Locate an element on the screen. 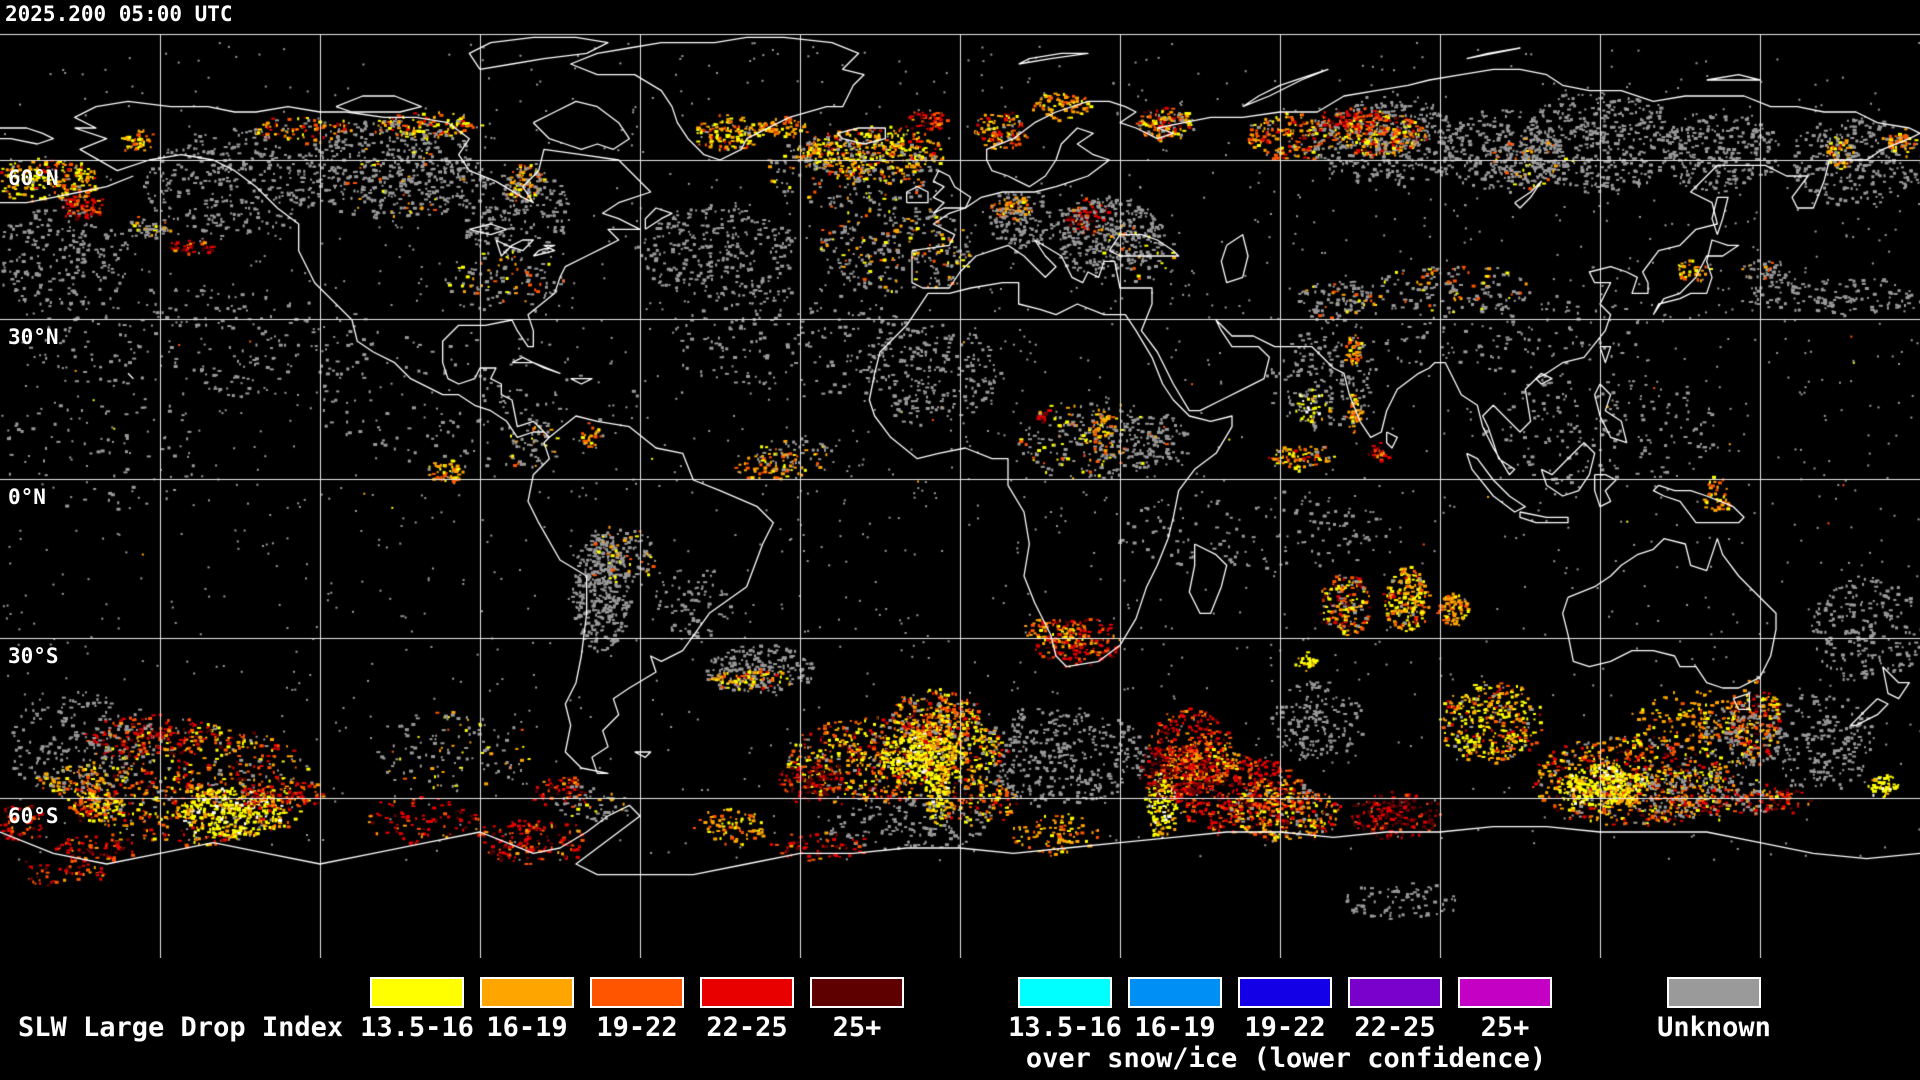 Image resolution: width=1920 pixels, height=1080 pixels. map-timestamp: 2025.200 05:00 UTC is located at coordinates (119, 14).